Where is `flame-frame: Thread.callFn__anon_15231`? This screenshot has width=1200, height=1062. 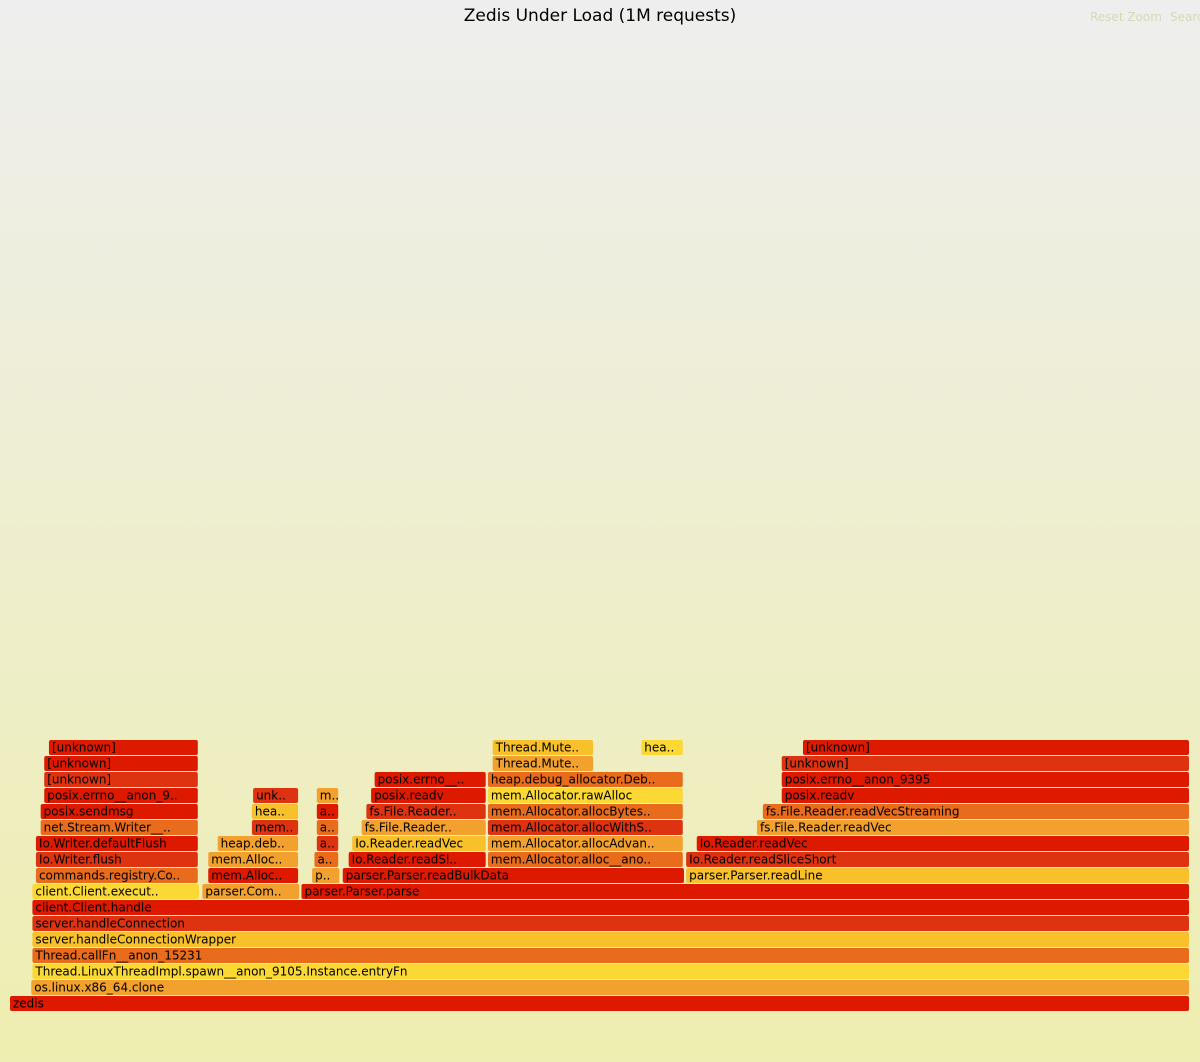
flame-frame: Thread.callFn__anon_15231 is located at coordinates (610, 955).